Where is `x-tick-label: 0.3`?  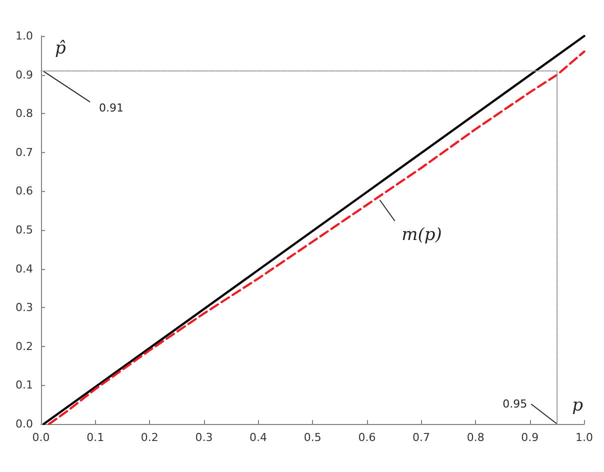 x-tick-label: 0.3 is located at coordinates (204, 437).